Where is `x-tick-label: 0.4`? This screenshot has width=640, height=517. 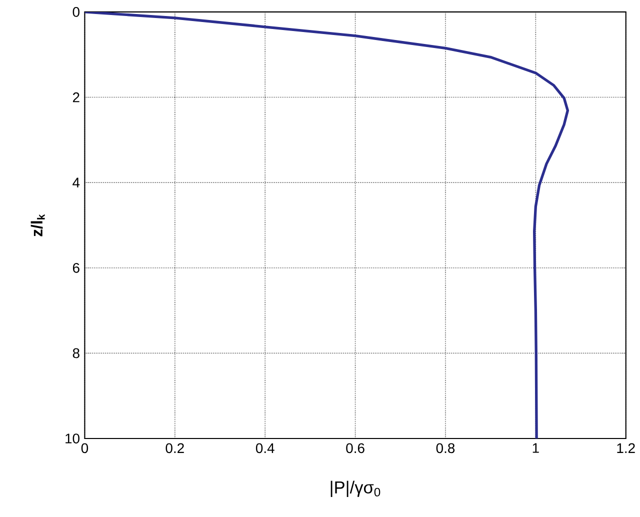 x-tick-label: 0.4 is located at coordinates (265, 448).